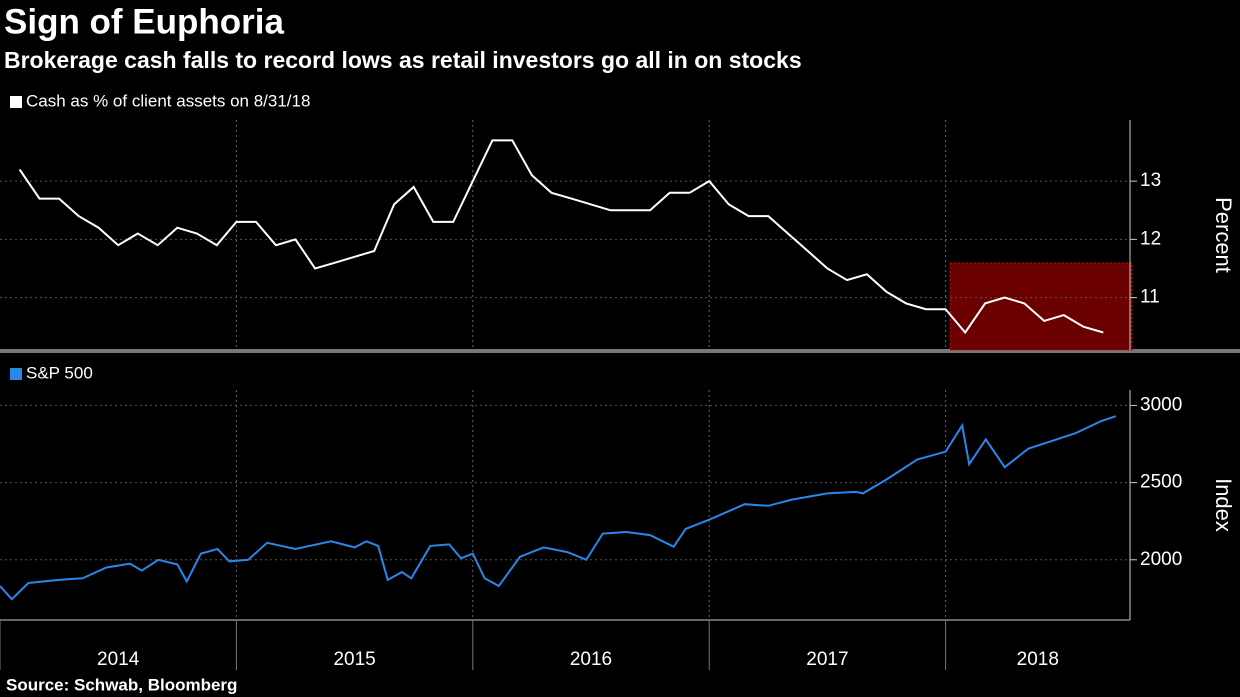 This screenshot has width=1240, height=697. Describe the element at coordinates (1223, 505) in the screenshot. I see `y-axis-label: Index` at that location.